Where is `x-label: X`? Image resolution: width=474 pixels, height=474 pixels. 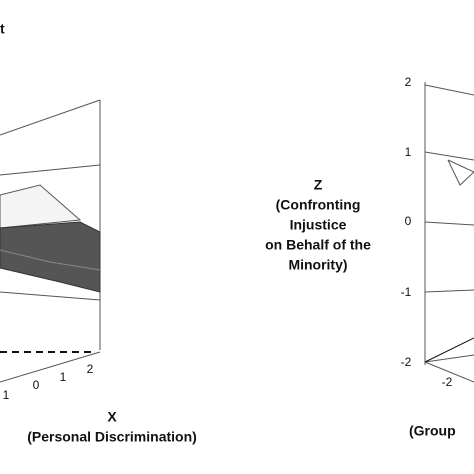
x-label: X is located at coordinates (112, 417).